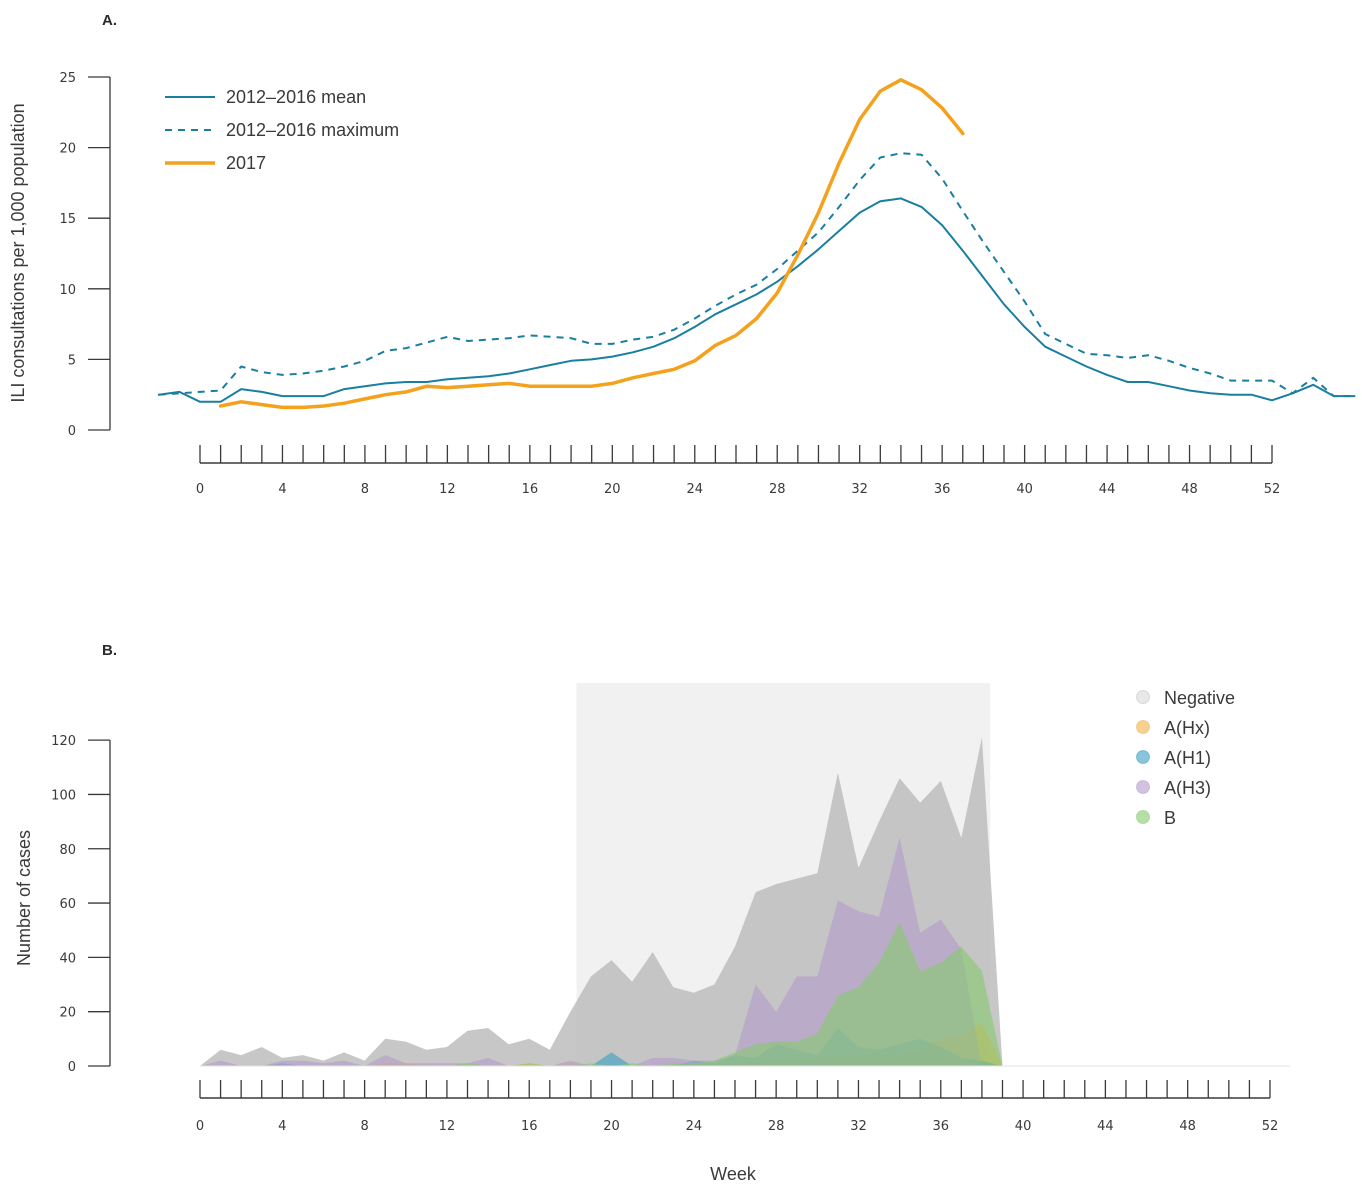 The width and height of the screenshot is (1362, 1185). Describe the element at coordinates (67, 78) in the screenshot. I see `y-tick-label: 25` at that location.